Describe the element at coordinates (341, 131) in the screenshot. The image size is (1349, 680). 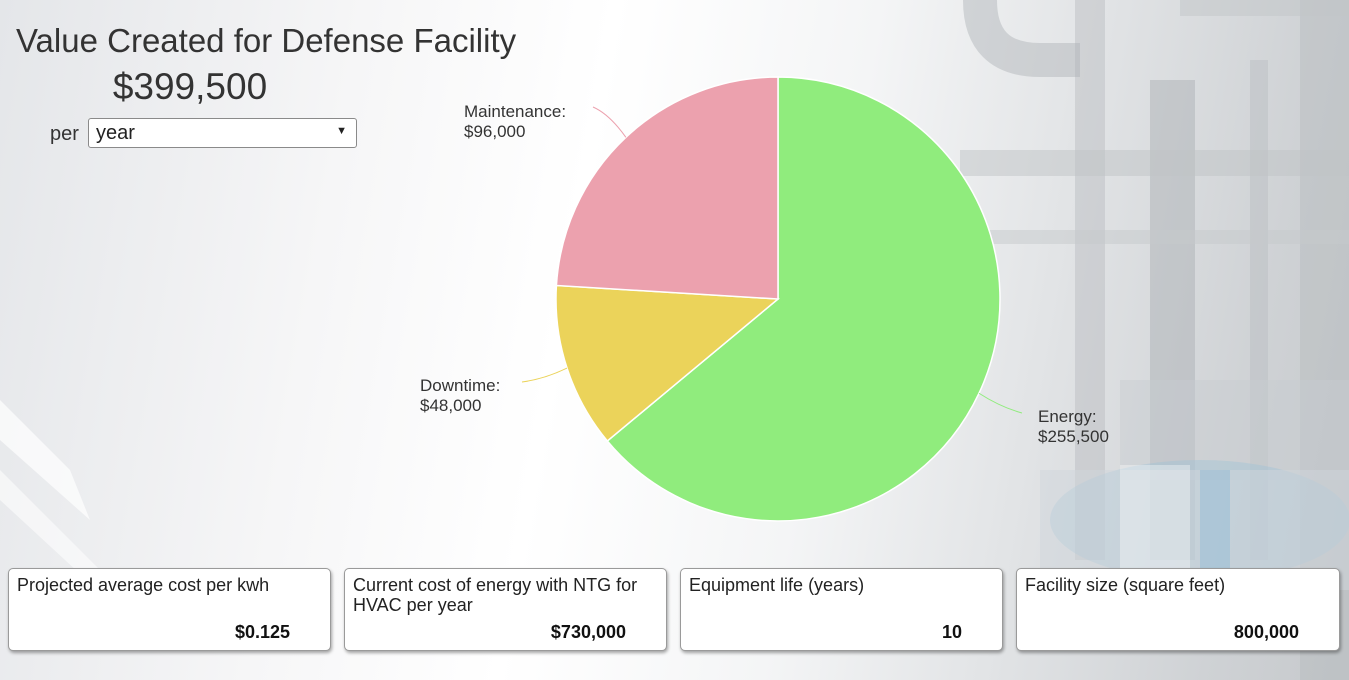
I see `caret-down-icon: ▼` at that location.